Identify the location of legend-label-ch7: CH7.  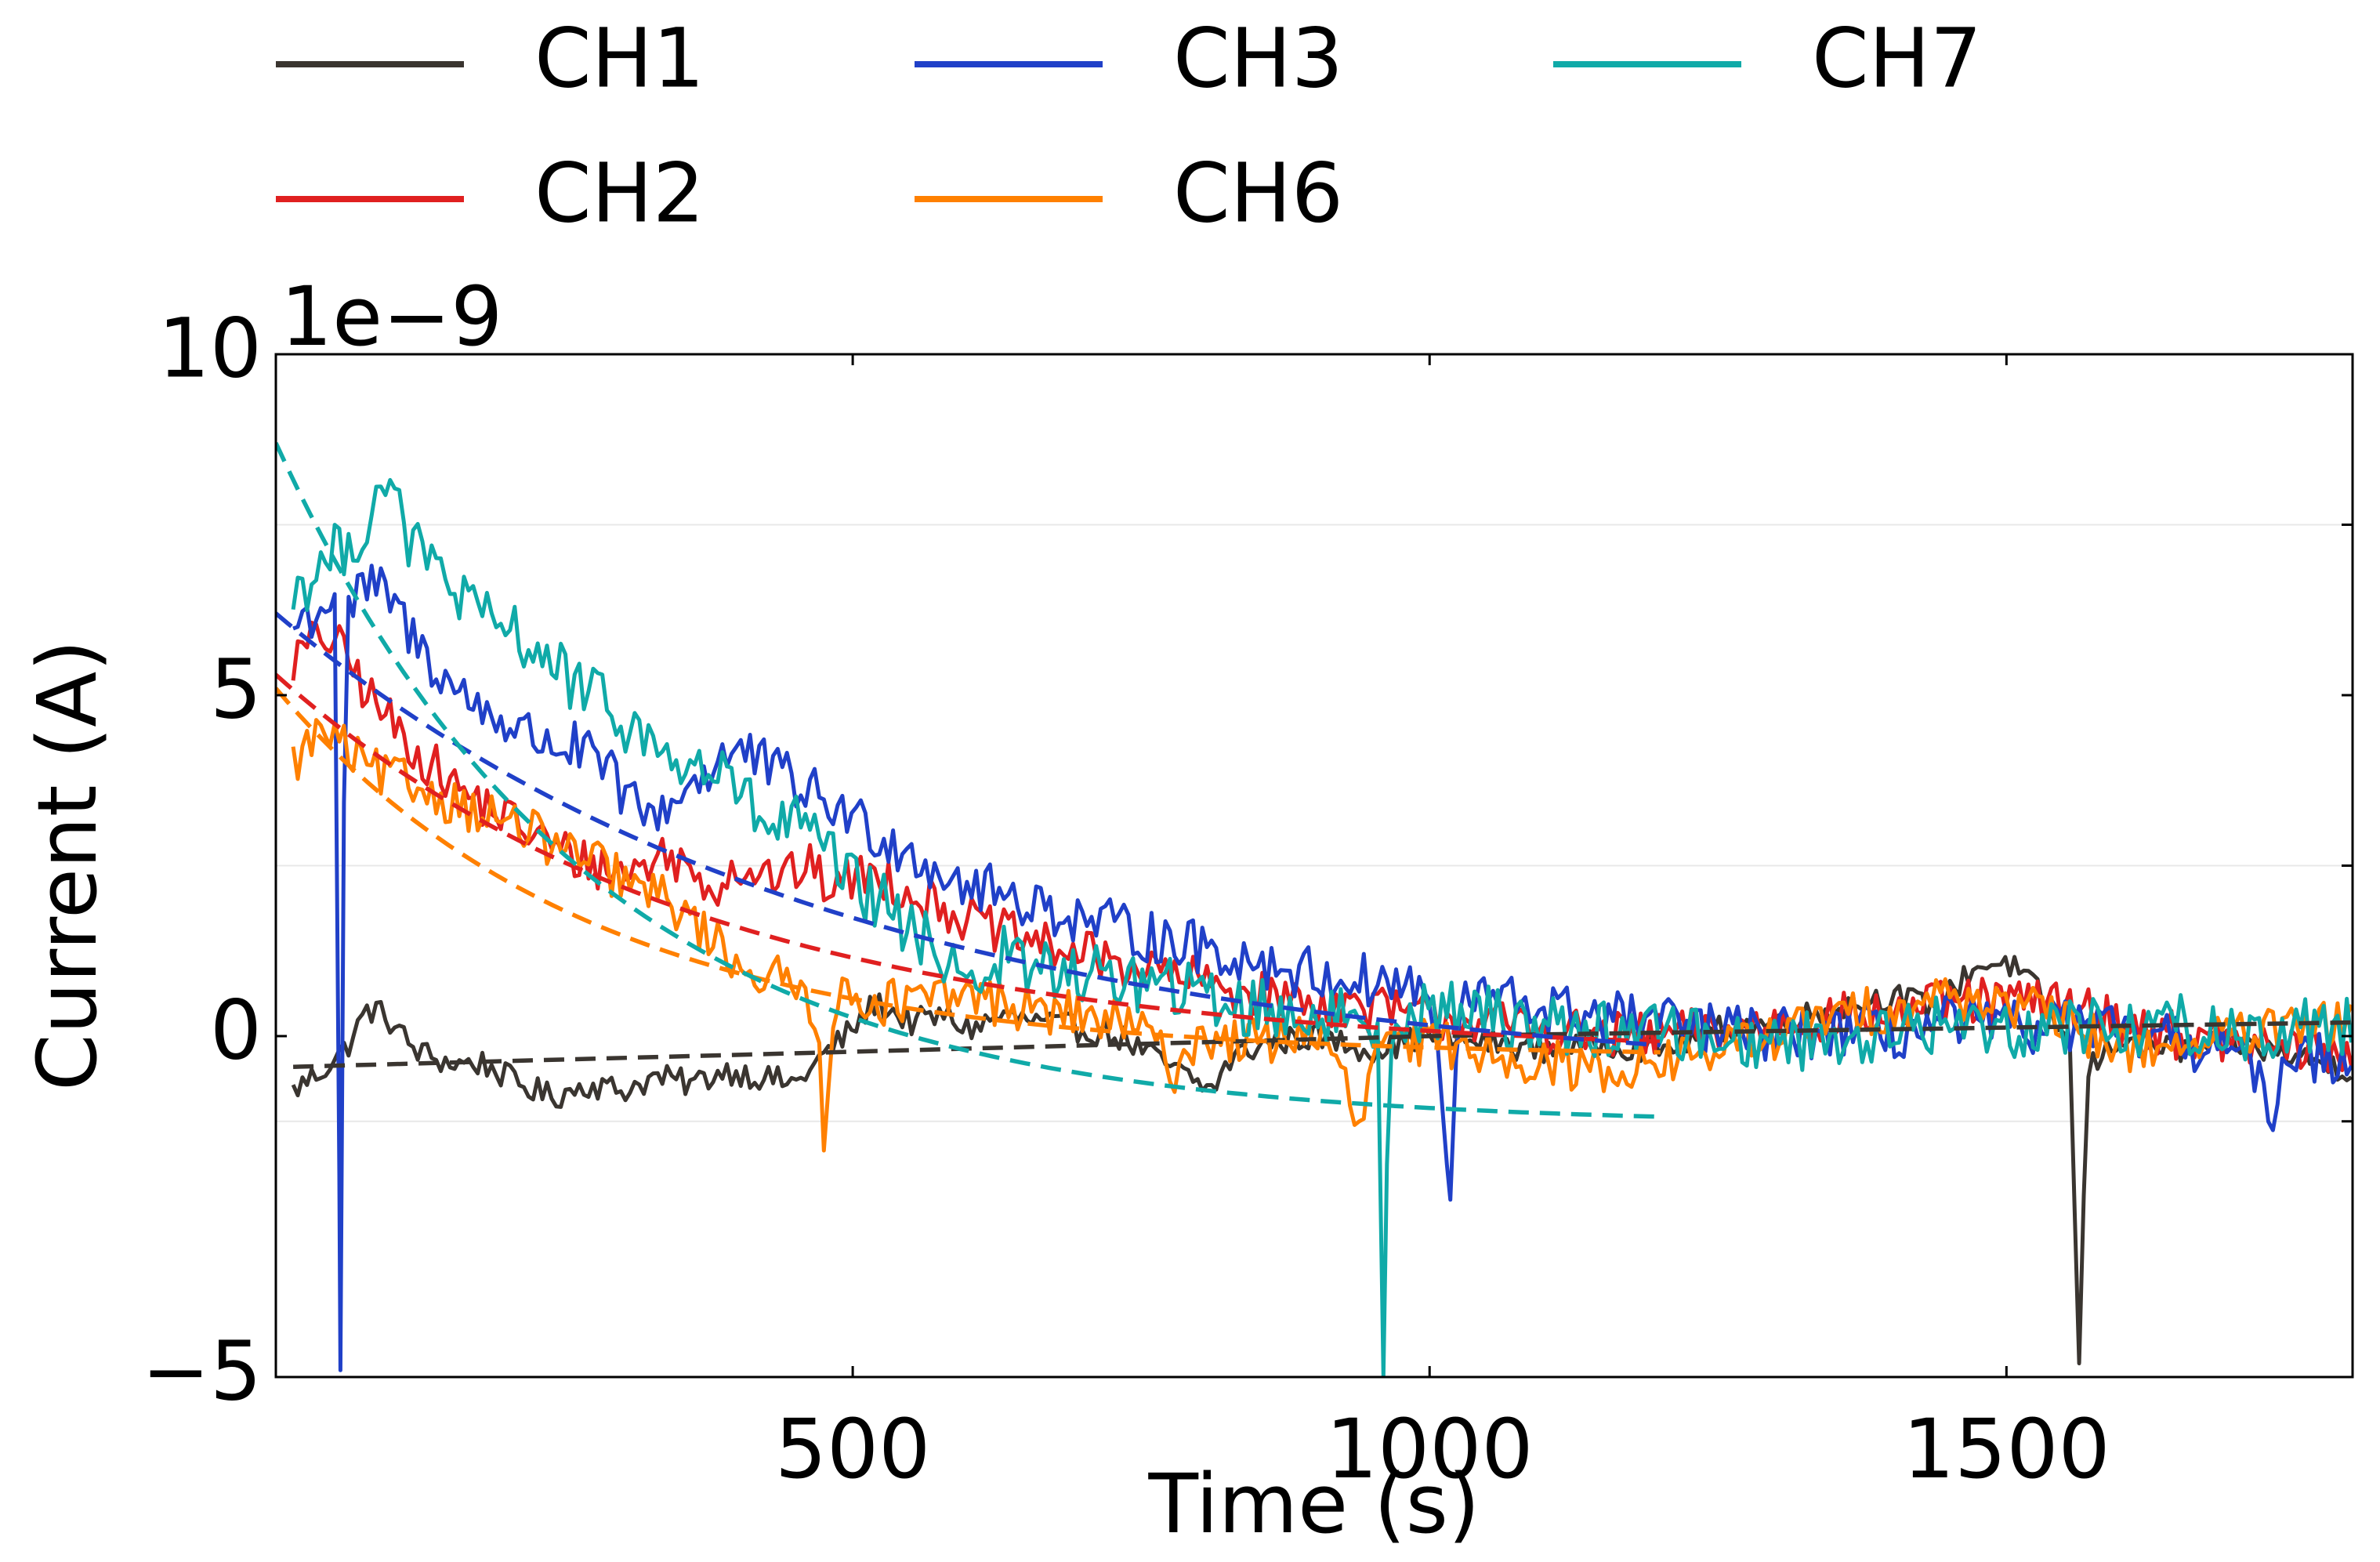
(1897, 58).